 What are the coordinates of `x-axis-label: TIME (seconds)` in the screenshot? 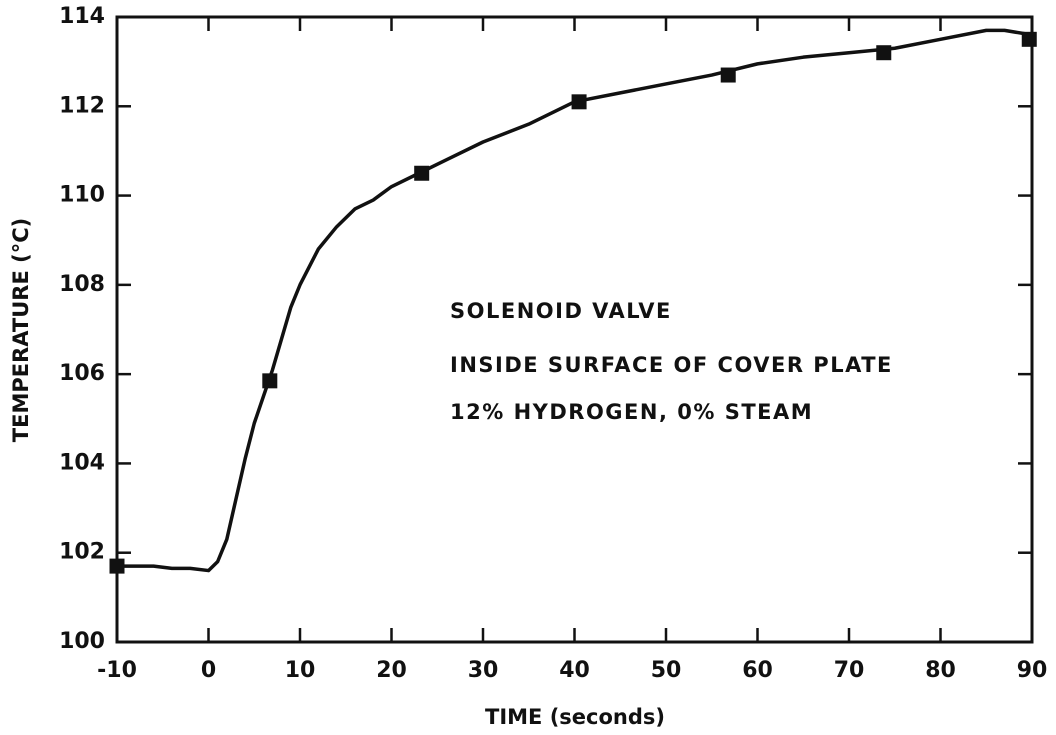 It's located at (575, 717).